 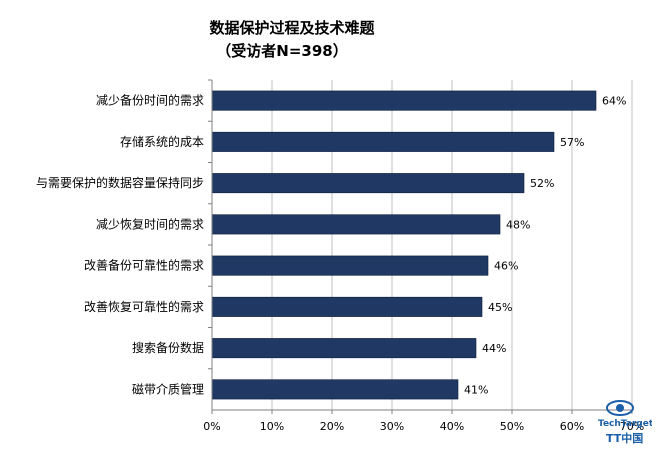 I want to click on x-tick-label: 70%, so click(x=632, y=426).